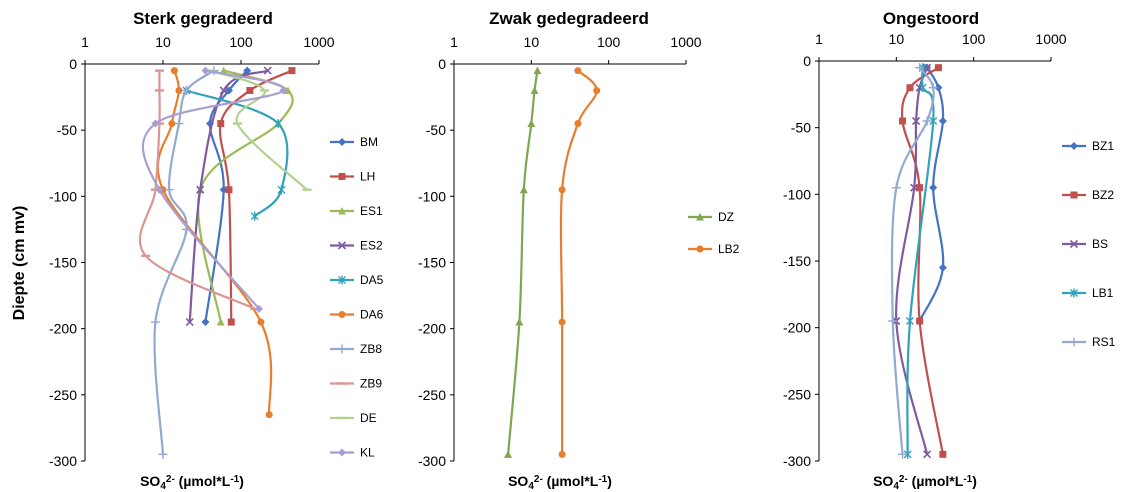  Describe the element at coordinates (1050, 39) in the screenshot. I see `x-tick-label: 1000` at that location.